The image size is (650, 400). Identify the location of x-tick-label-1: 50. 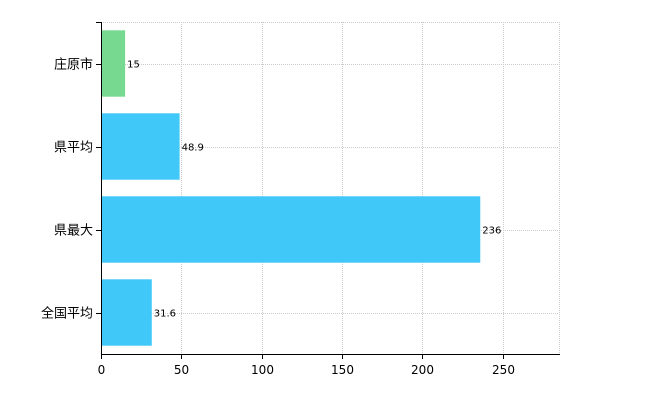
(181, 370).